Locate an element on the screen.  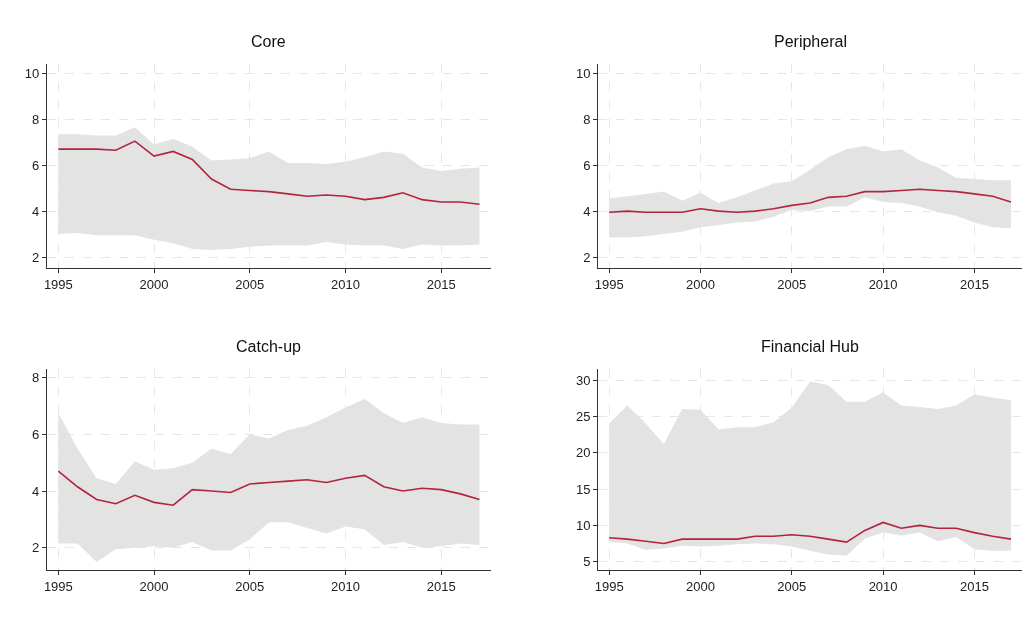
chart-title: Financial Hub is located at coordinates (810, 346).